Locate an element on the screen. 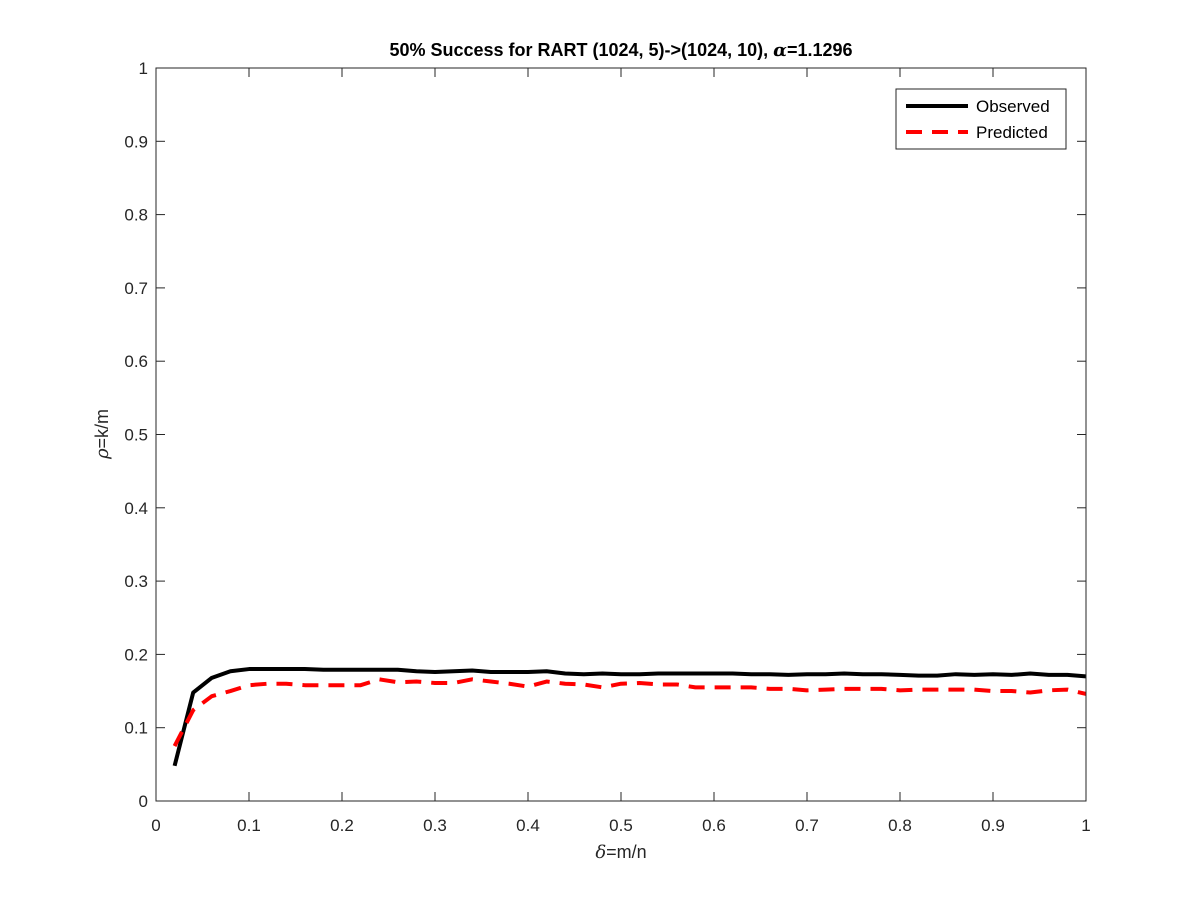 This screenshot has width=1200, height=900. data-series is located at coordinates (629, 717).